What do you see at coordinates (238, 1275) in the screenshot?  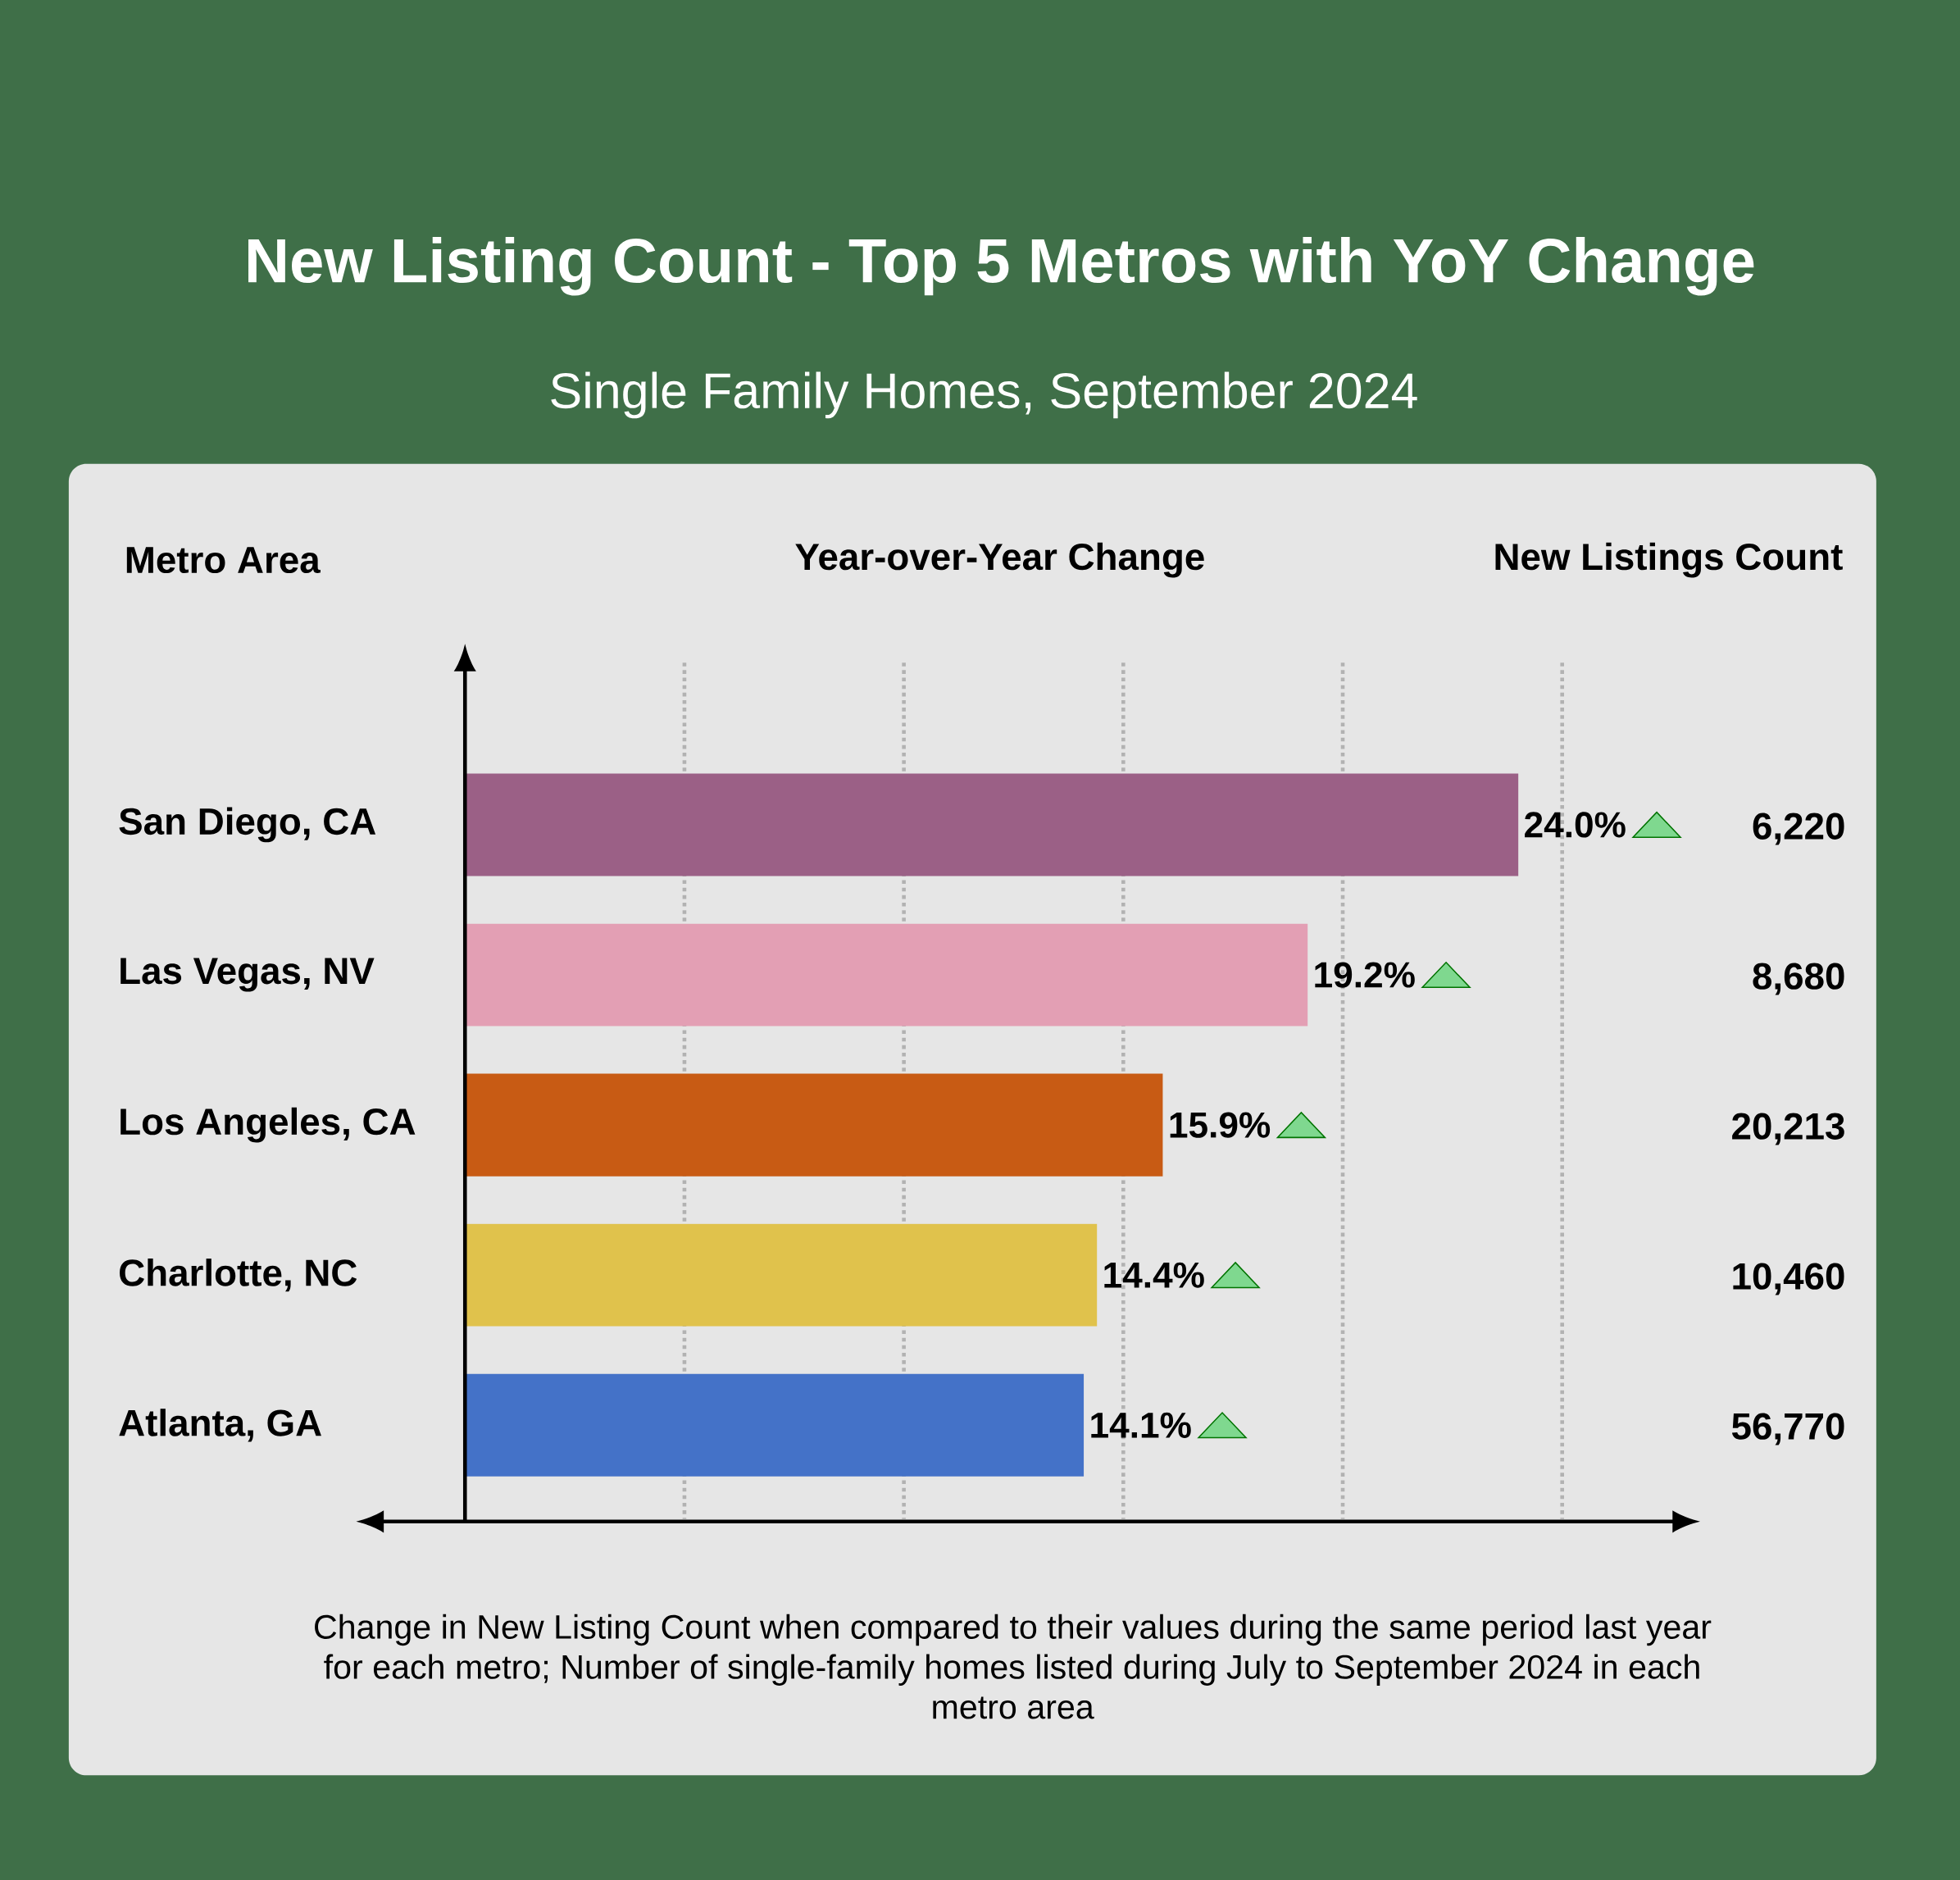 I see `y-tick-label: Charlotte, NC` at bounding box center [238, 1275].